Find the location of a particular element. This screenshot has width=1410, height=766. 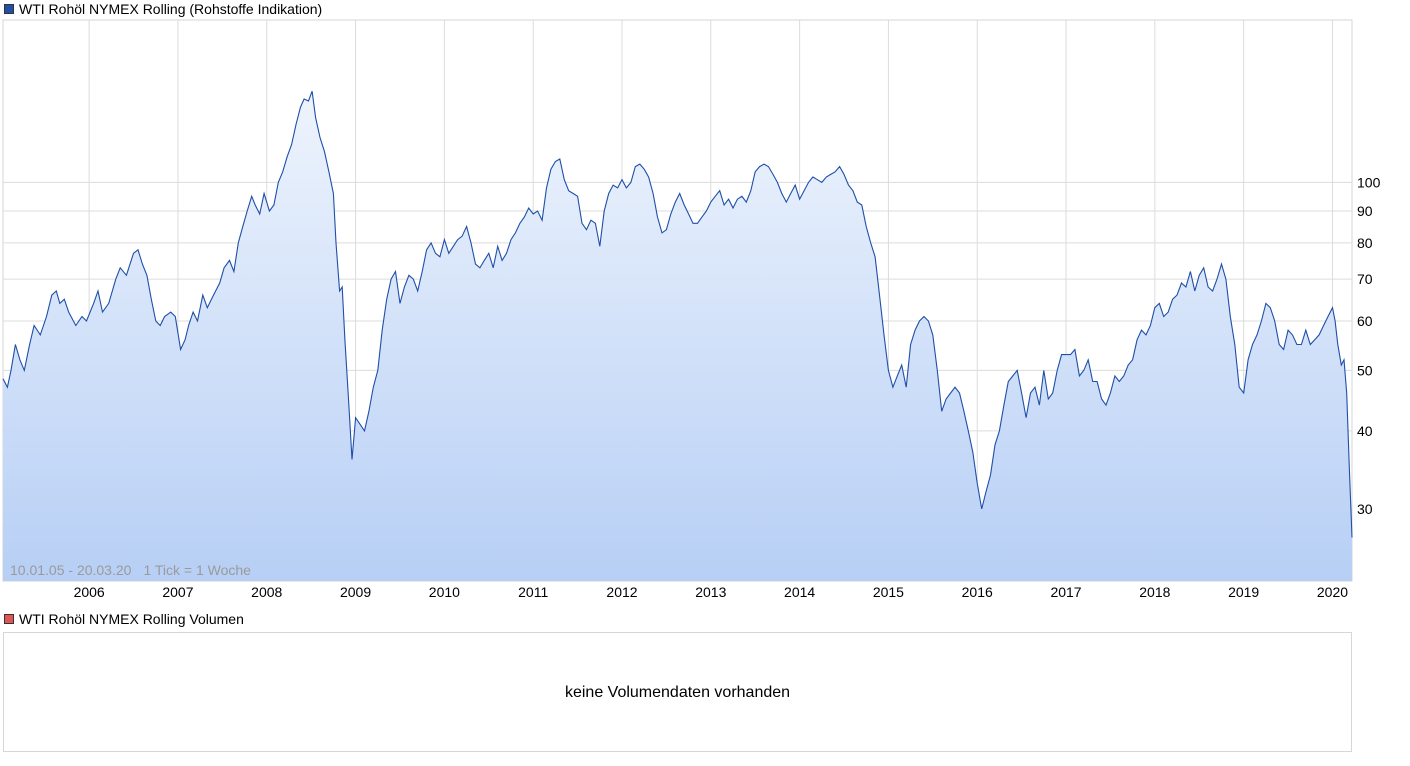

volume-chart: keine Volumendaten vorhanden is located at coordinates (677, 692).